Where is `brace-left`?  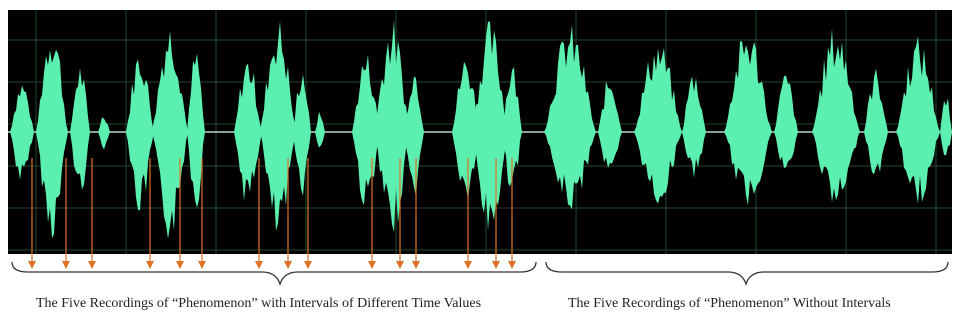 brace-left is located at coordinates (274, 274).